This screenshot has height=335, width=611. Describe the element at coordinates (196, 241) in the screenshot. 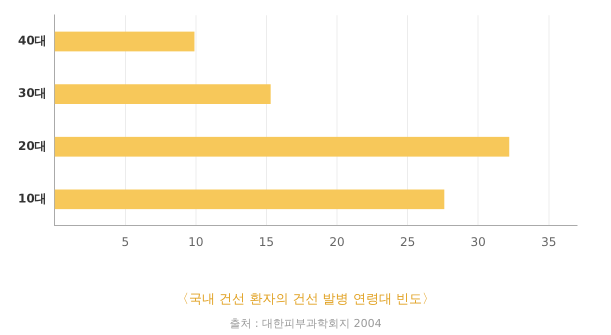

I see `x-tick-label: 10` at that location.